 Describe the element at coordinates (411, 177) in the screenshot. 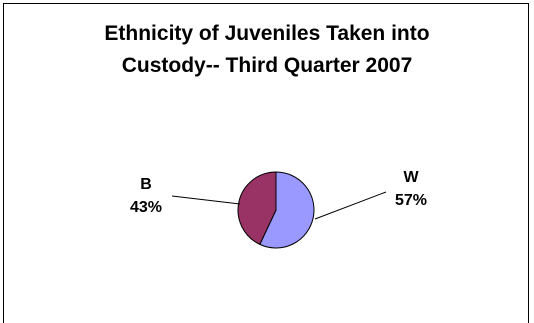

I see `category-label-w: W` at that location.